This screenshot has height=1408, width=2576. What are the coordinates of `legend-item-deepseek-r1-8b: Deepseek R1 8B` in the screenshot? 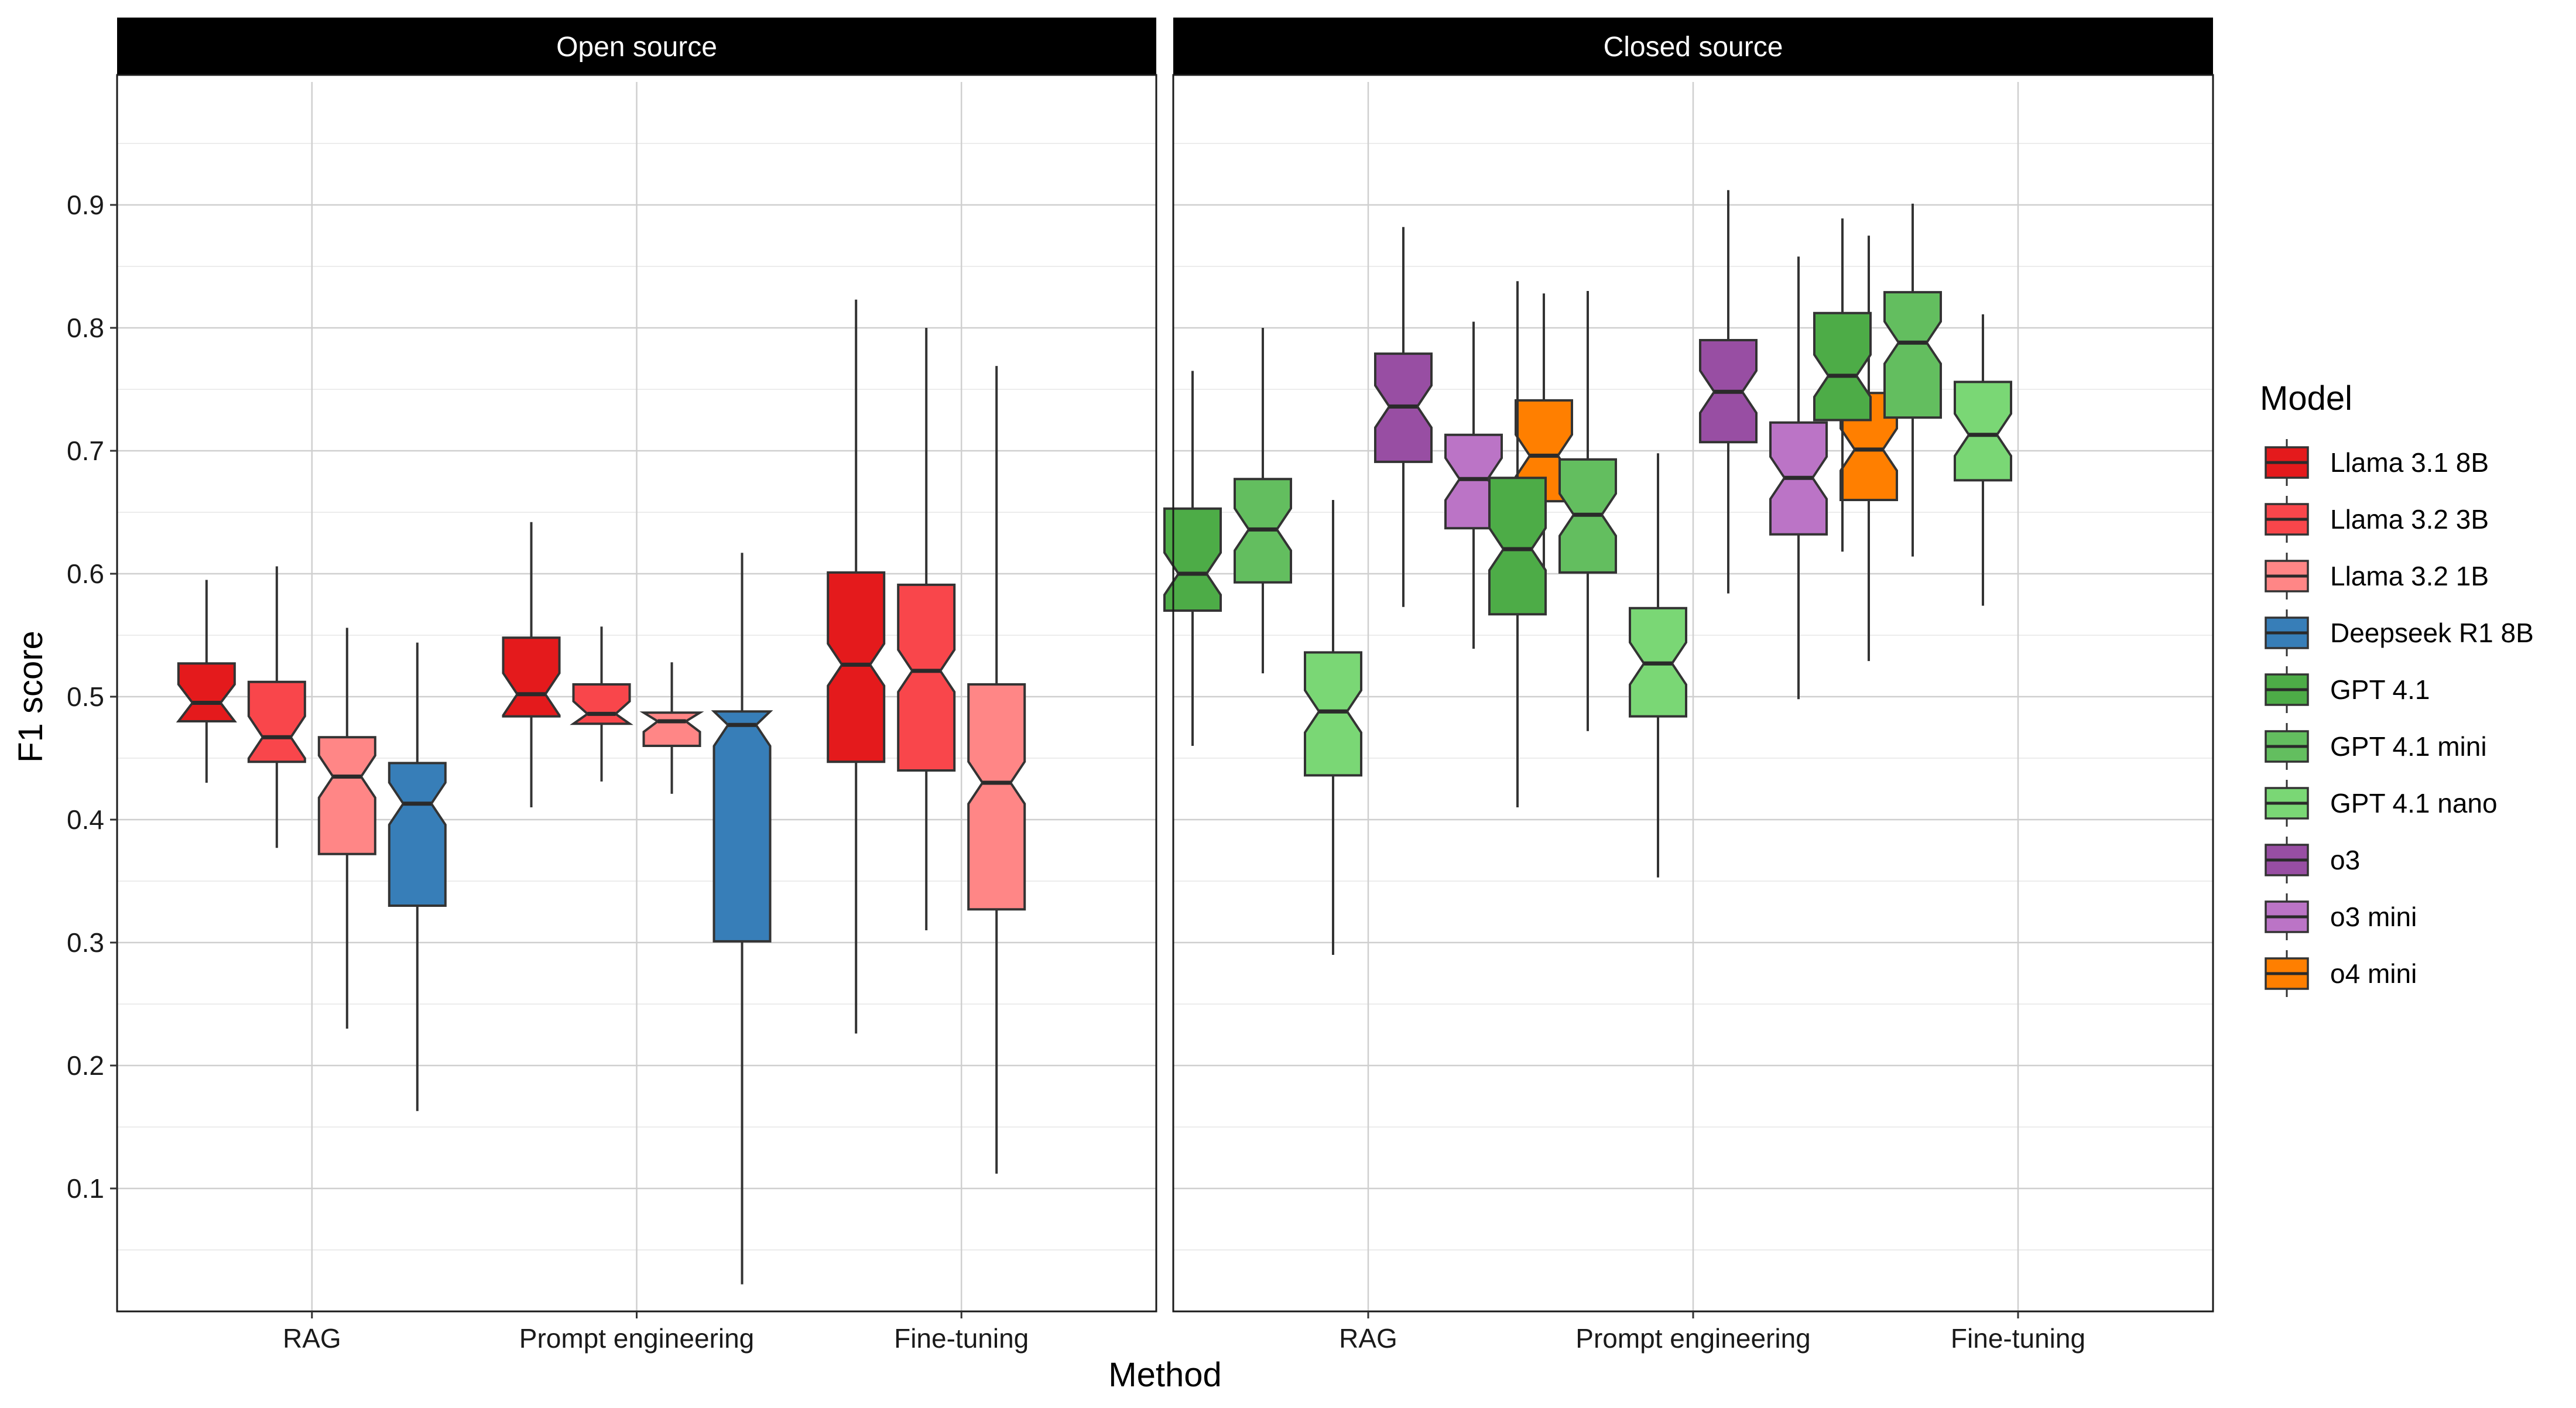 It's located at (2399, 632).